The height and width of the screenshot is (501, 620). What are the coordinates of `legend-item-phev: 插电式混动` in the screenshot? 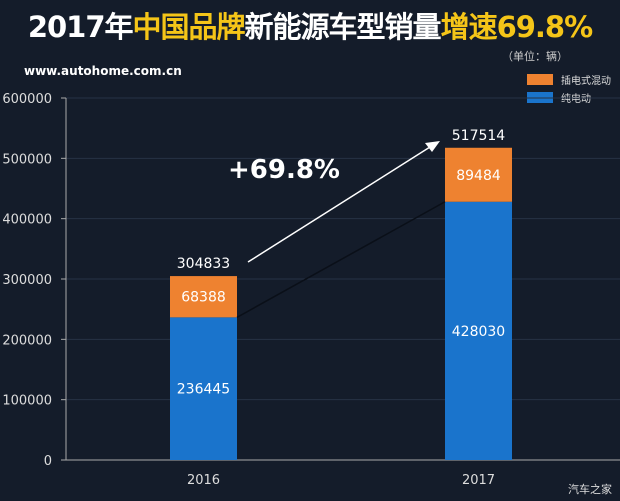 It's located at (569, 79).